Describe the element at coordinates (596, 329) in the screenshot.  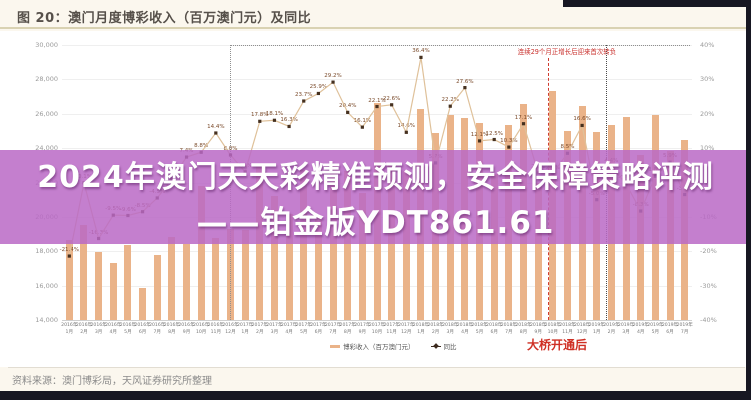
I see `x-axis-month-label: 2019年 1月` at that location.